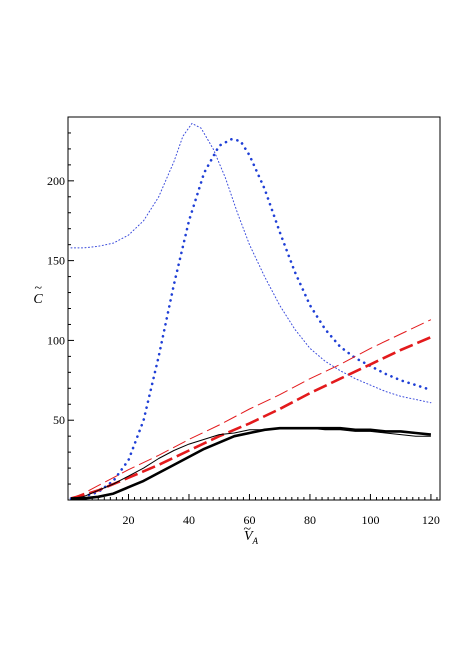 This screenshot has height=656, width=463. What do you see at coordinates (38, 288) in the screenshot?
I see `y-axis-label-tilde: ~` at bounding box center [38, 288].